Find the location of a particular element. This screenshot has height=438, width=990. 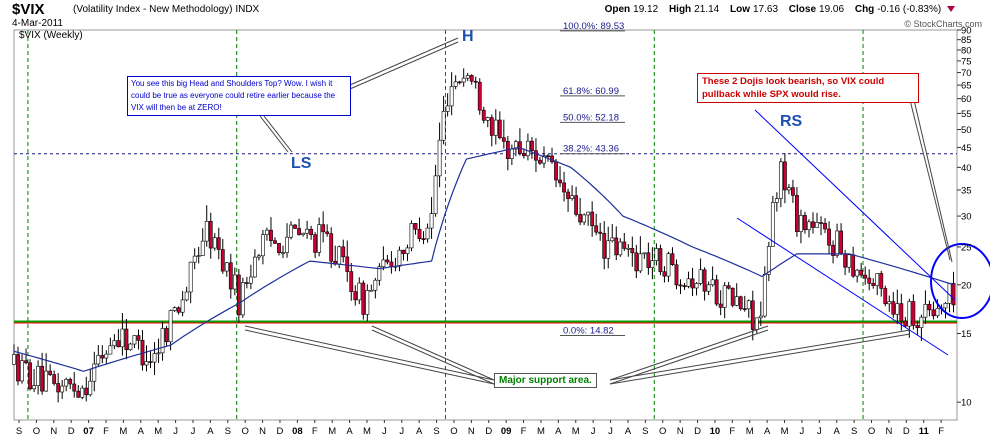

x-tick-label: 07 is located at coordinates (88, 431).